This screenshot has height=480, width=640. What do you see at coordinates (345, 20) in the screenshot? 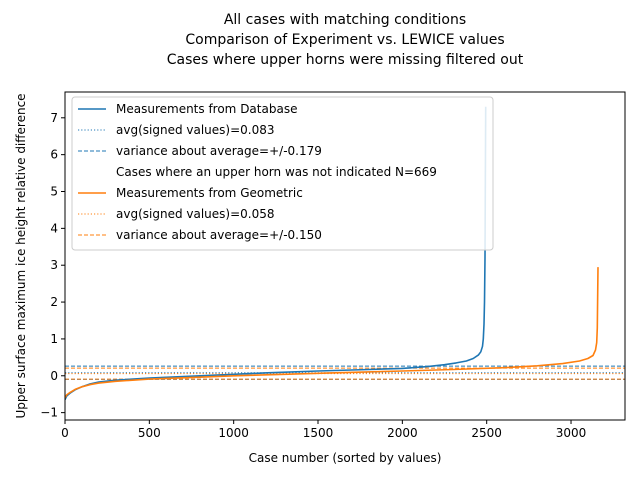
I see `title-line: All cases with matching conditions` at bounding box center [345, 20].